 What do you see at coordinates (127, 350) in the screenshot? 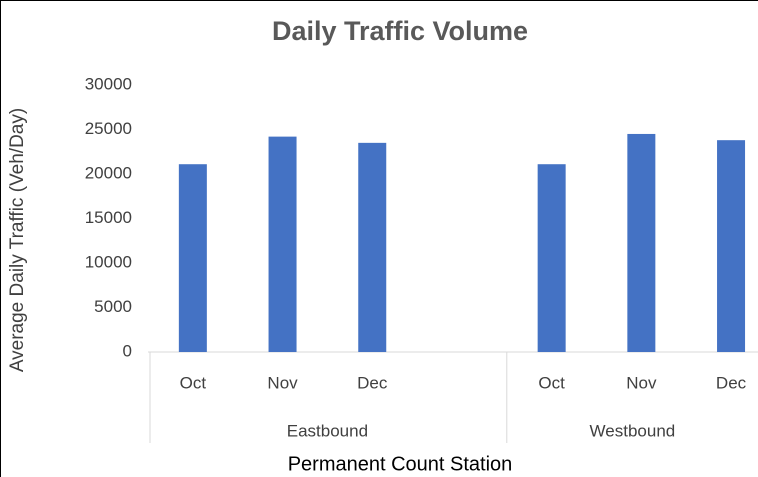
I see `y-tick-label: 0` at bounding box center [127, 350].